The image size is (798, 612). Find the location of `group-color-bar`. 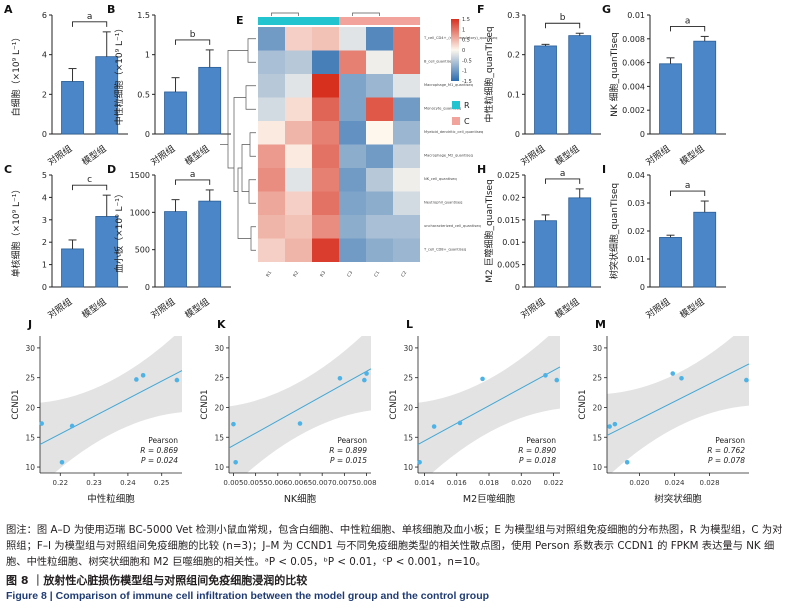

group-color-bar is located at coordinates (271, 21).